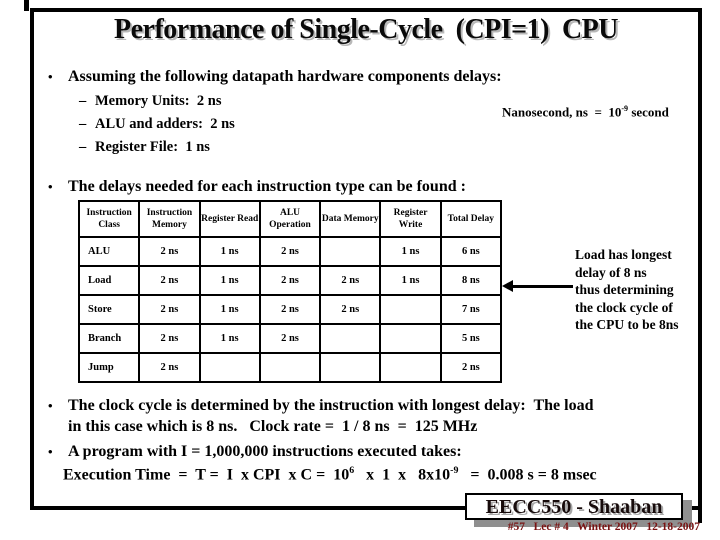 The image size is (720, 540). I want to click on sub-bullet-memory-units: – Memory Units: 2 ns, so click(150, 101).